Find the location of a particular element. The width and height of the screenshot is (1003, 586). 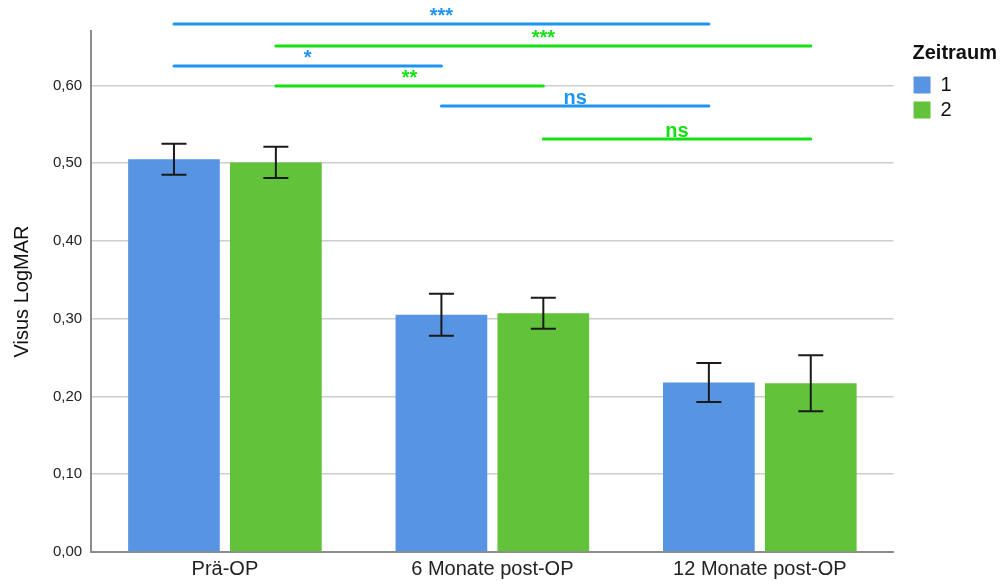

x-tick-label: Prä-OP is located at coordinates (225, 567).